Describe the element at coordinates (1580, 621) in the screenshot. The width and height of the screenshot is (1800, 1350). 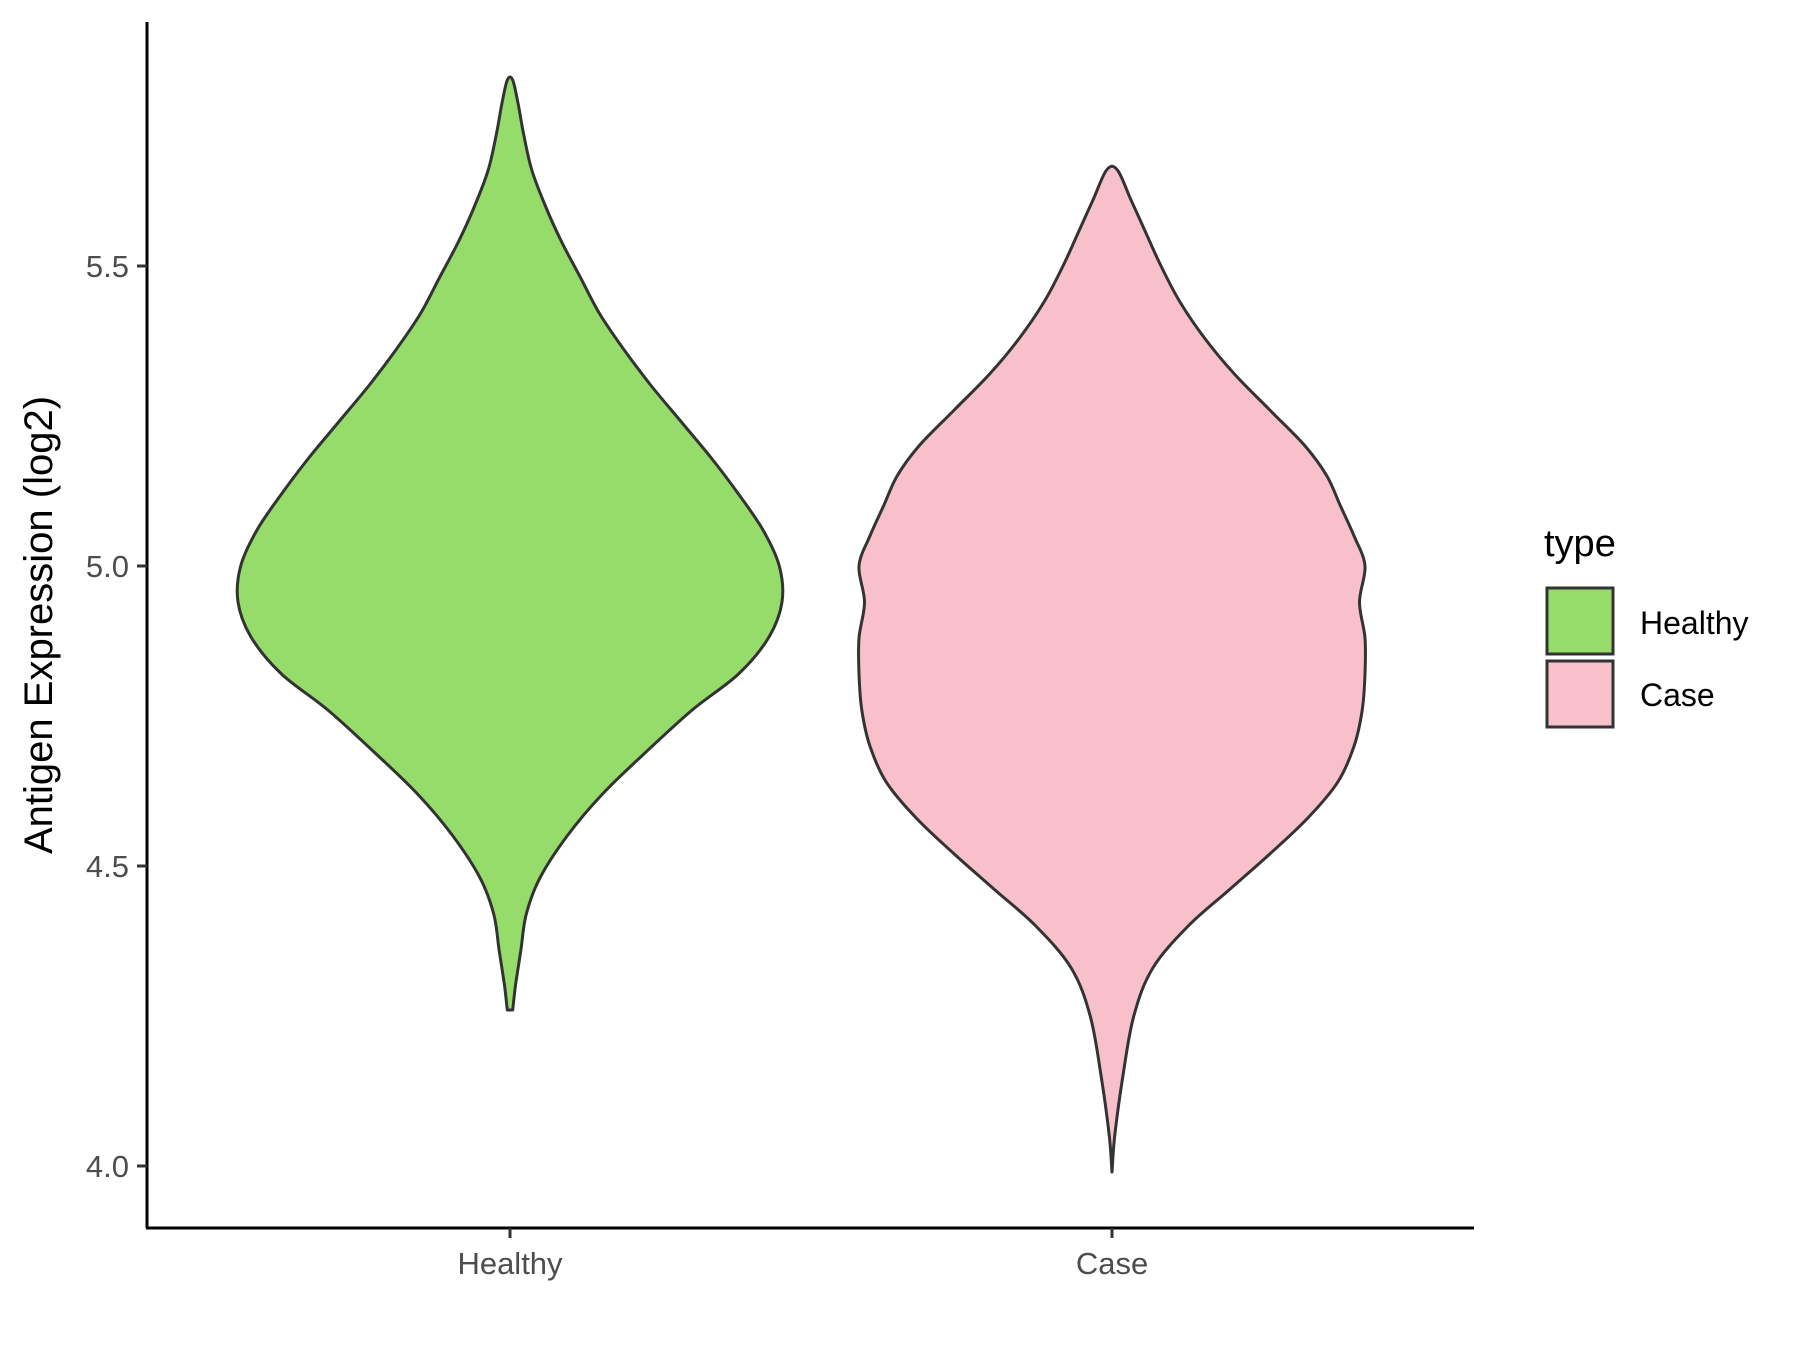
I see `legend-key-healthy` at that location.